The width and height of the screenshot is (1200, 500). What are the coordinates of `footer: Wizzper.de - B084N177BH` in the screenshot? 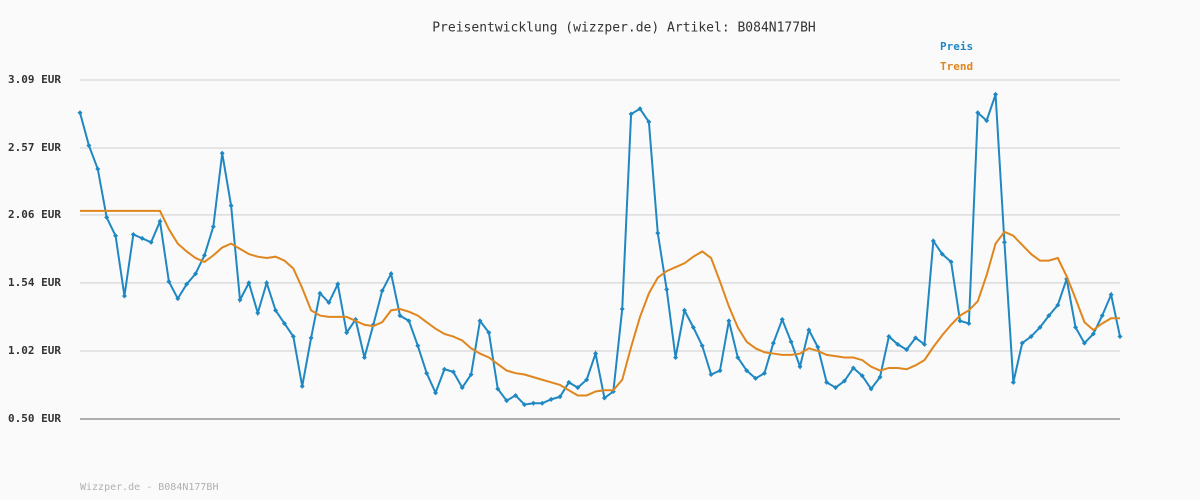 It's located at (149, 487).